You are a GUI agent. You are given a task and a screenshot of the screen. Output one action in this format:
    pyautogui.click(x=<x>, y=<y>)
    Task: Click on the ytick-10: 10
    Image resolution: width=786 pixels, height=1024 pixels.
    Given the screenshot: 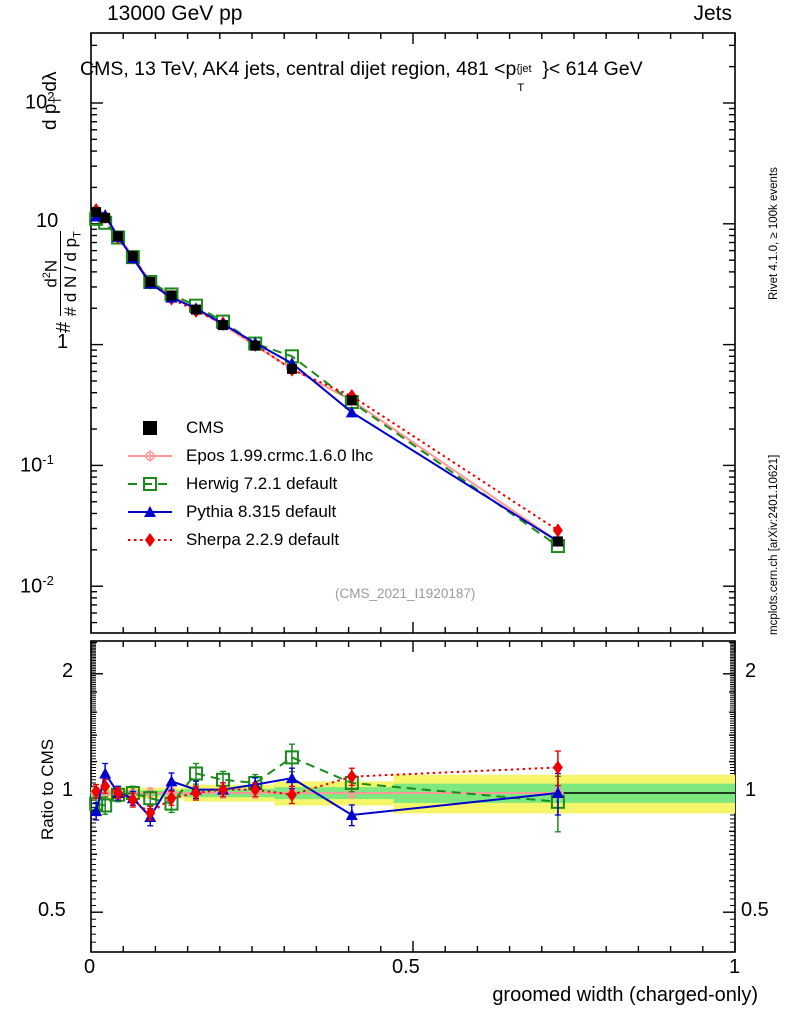 What is the action you would take?
    pyautogui.click(x=47, y=221)
    